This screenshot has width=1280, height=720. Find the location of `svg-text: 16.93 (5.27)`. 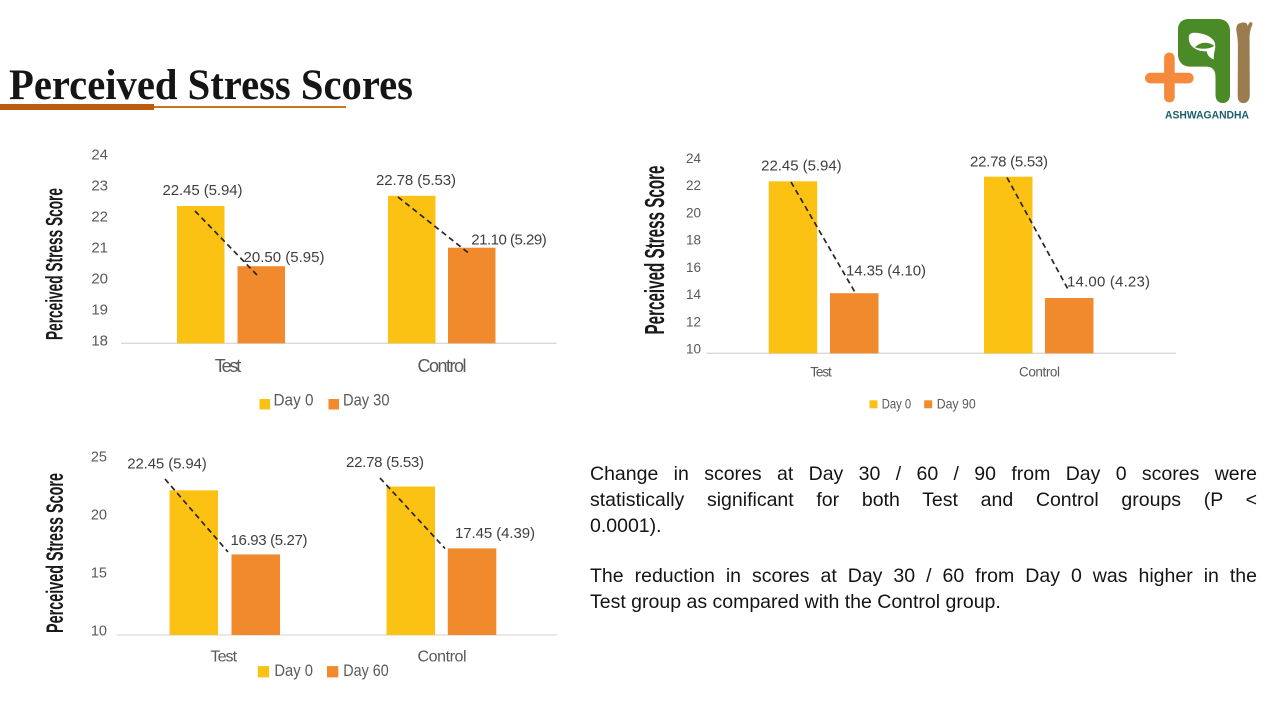

svg-text: 16.93 (5.27) is located at coordinates (269, 540).